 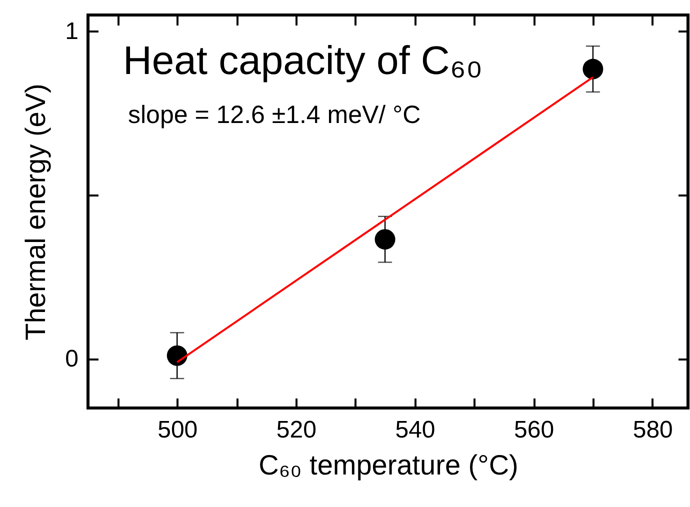 I want to click on y-tick-label: 1, so click(x=71, y=31).